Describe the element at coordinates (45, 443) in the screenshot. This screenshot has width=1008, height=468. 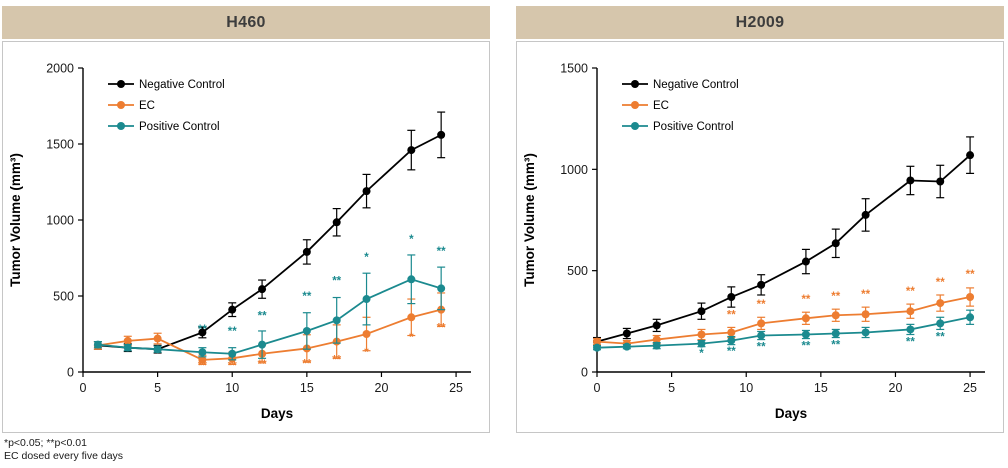
I see `footnote-significance: *p<0.05; **p<0.01` at that location.